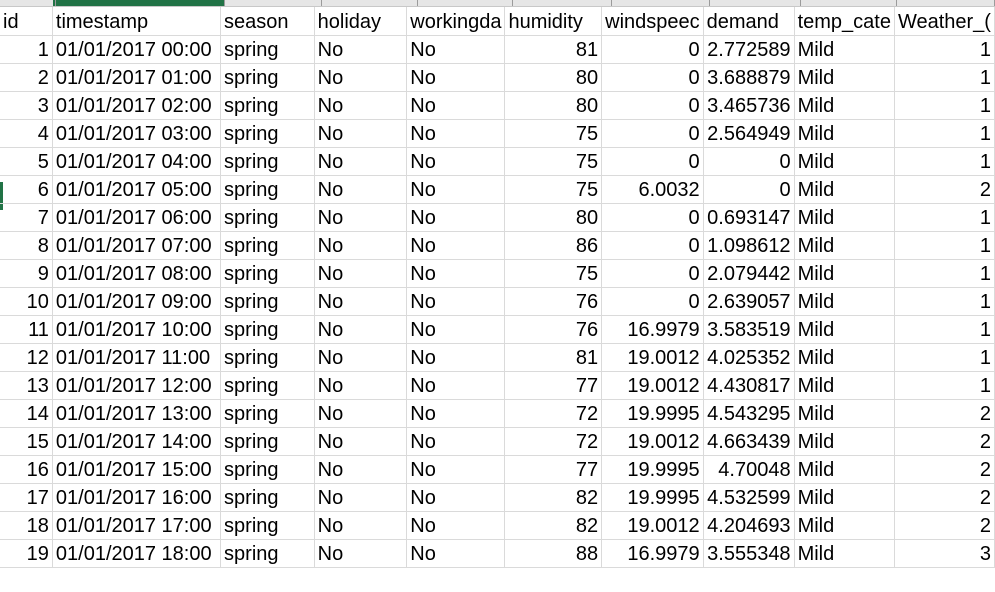 Image resolution: width=995 pixels, height=592 pixels. Describe the element at coordinates (26, 385) in the screenshot. I see `id-cell: 13` at that location.